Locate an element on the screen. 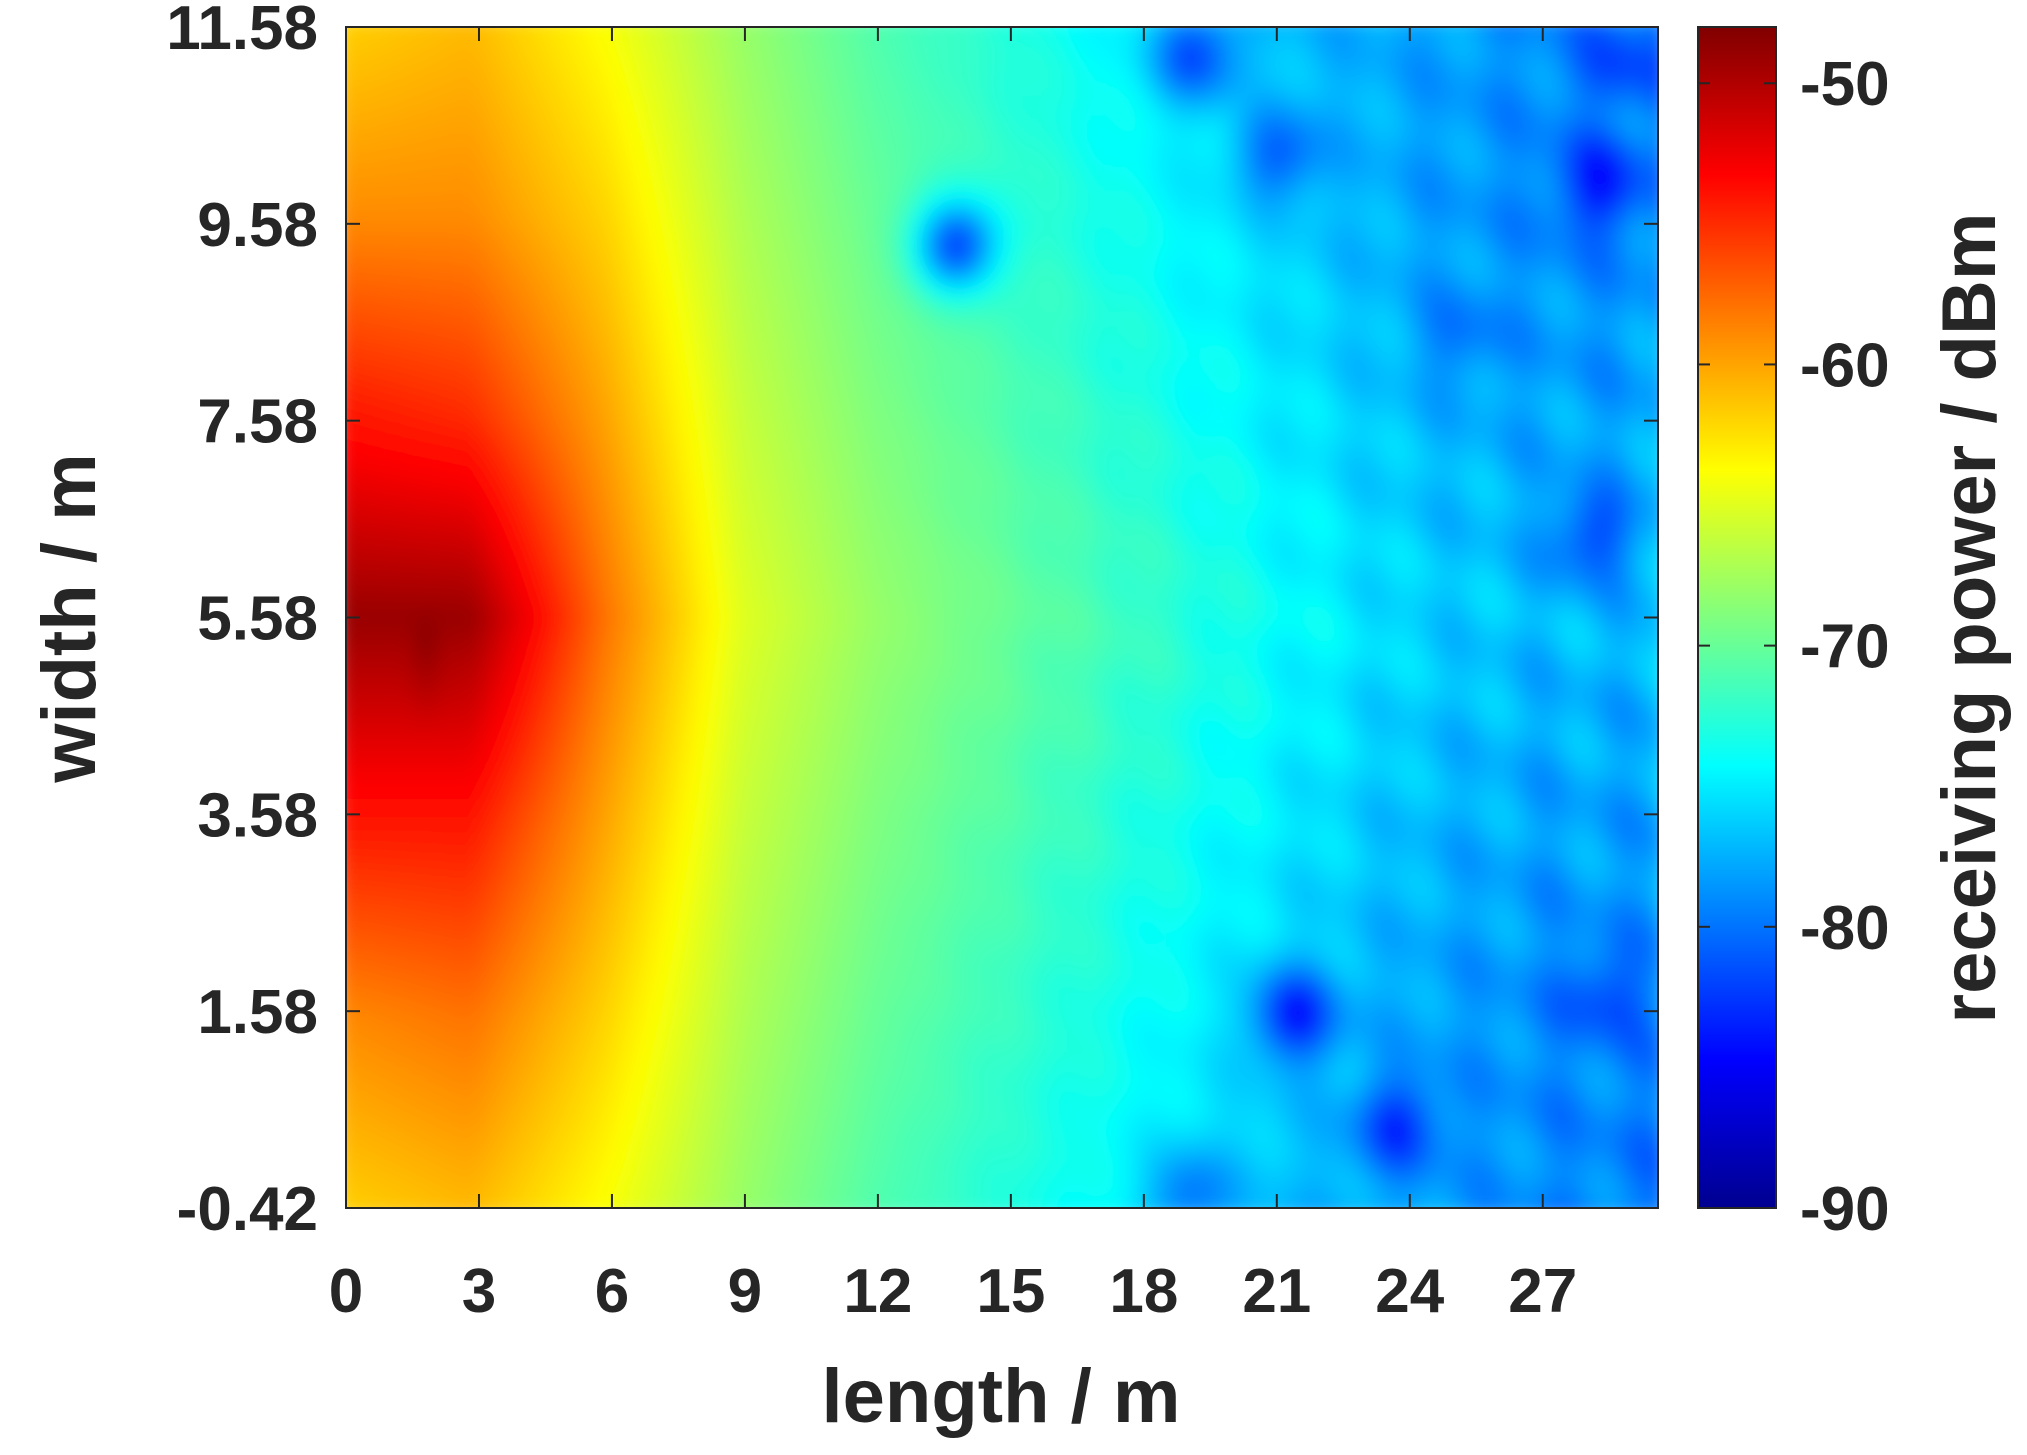 Image resolution: width=2027 pixels, height=1455 pixels. colorbar-tick-label: -80 is located at coordinates (1845, 928).